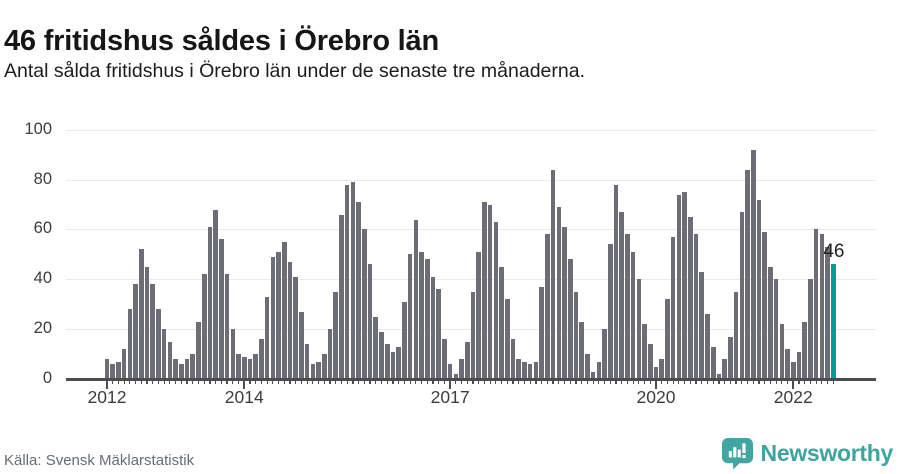 This screenshot has width=900, height=474. I want to click on highlighted-bar, so click(833, 321).